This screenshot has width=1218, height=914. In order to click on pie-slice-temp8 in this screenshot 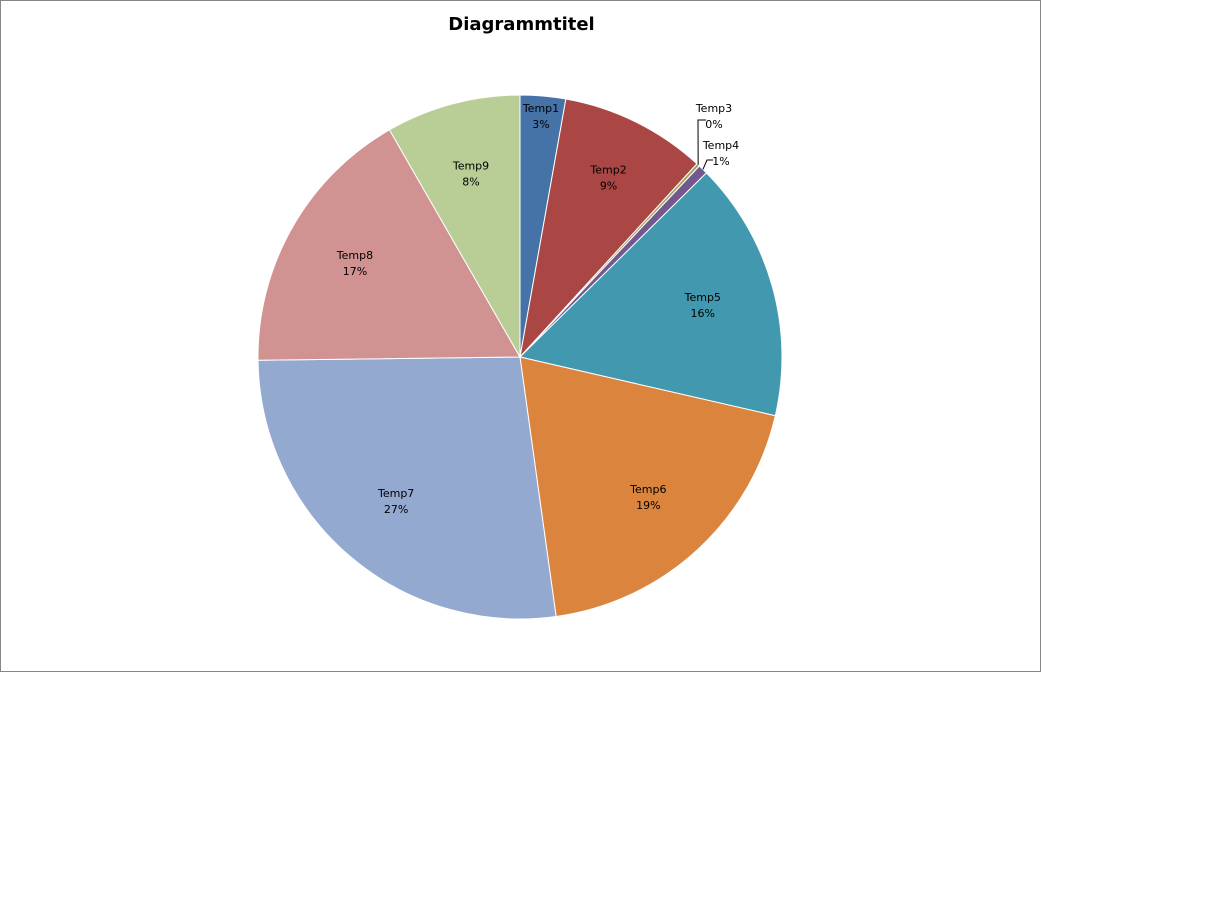, I will do `click(389, 245)`.